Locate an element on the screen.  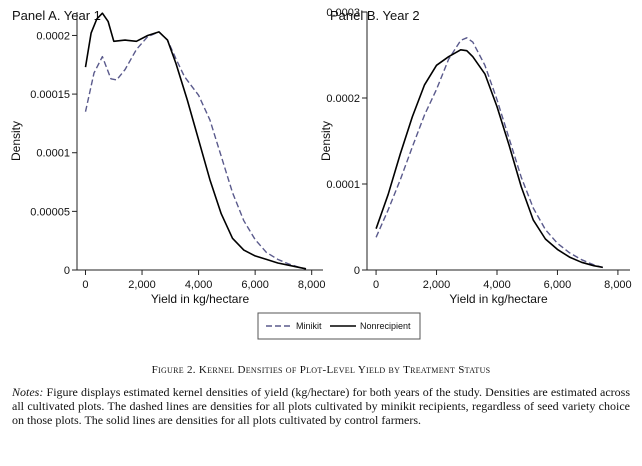
notes-label: Notes: is located at coordinates (28, 392).